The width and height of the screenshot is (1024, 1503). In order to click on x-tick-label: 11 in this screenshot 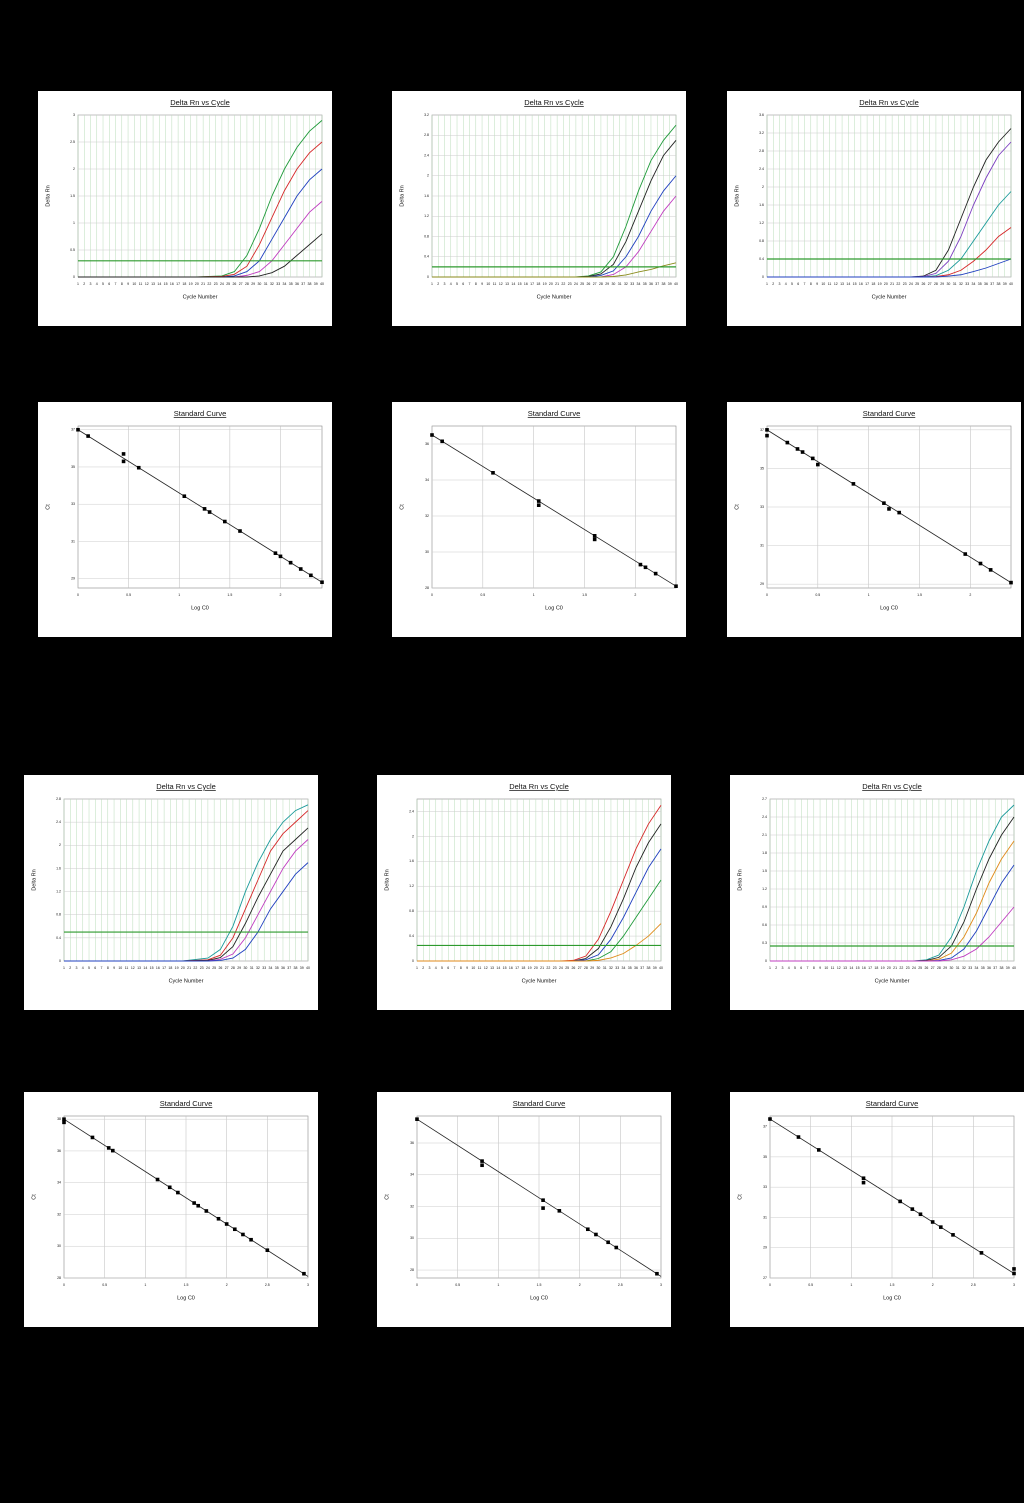, I will do `click(830, 284)`.